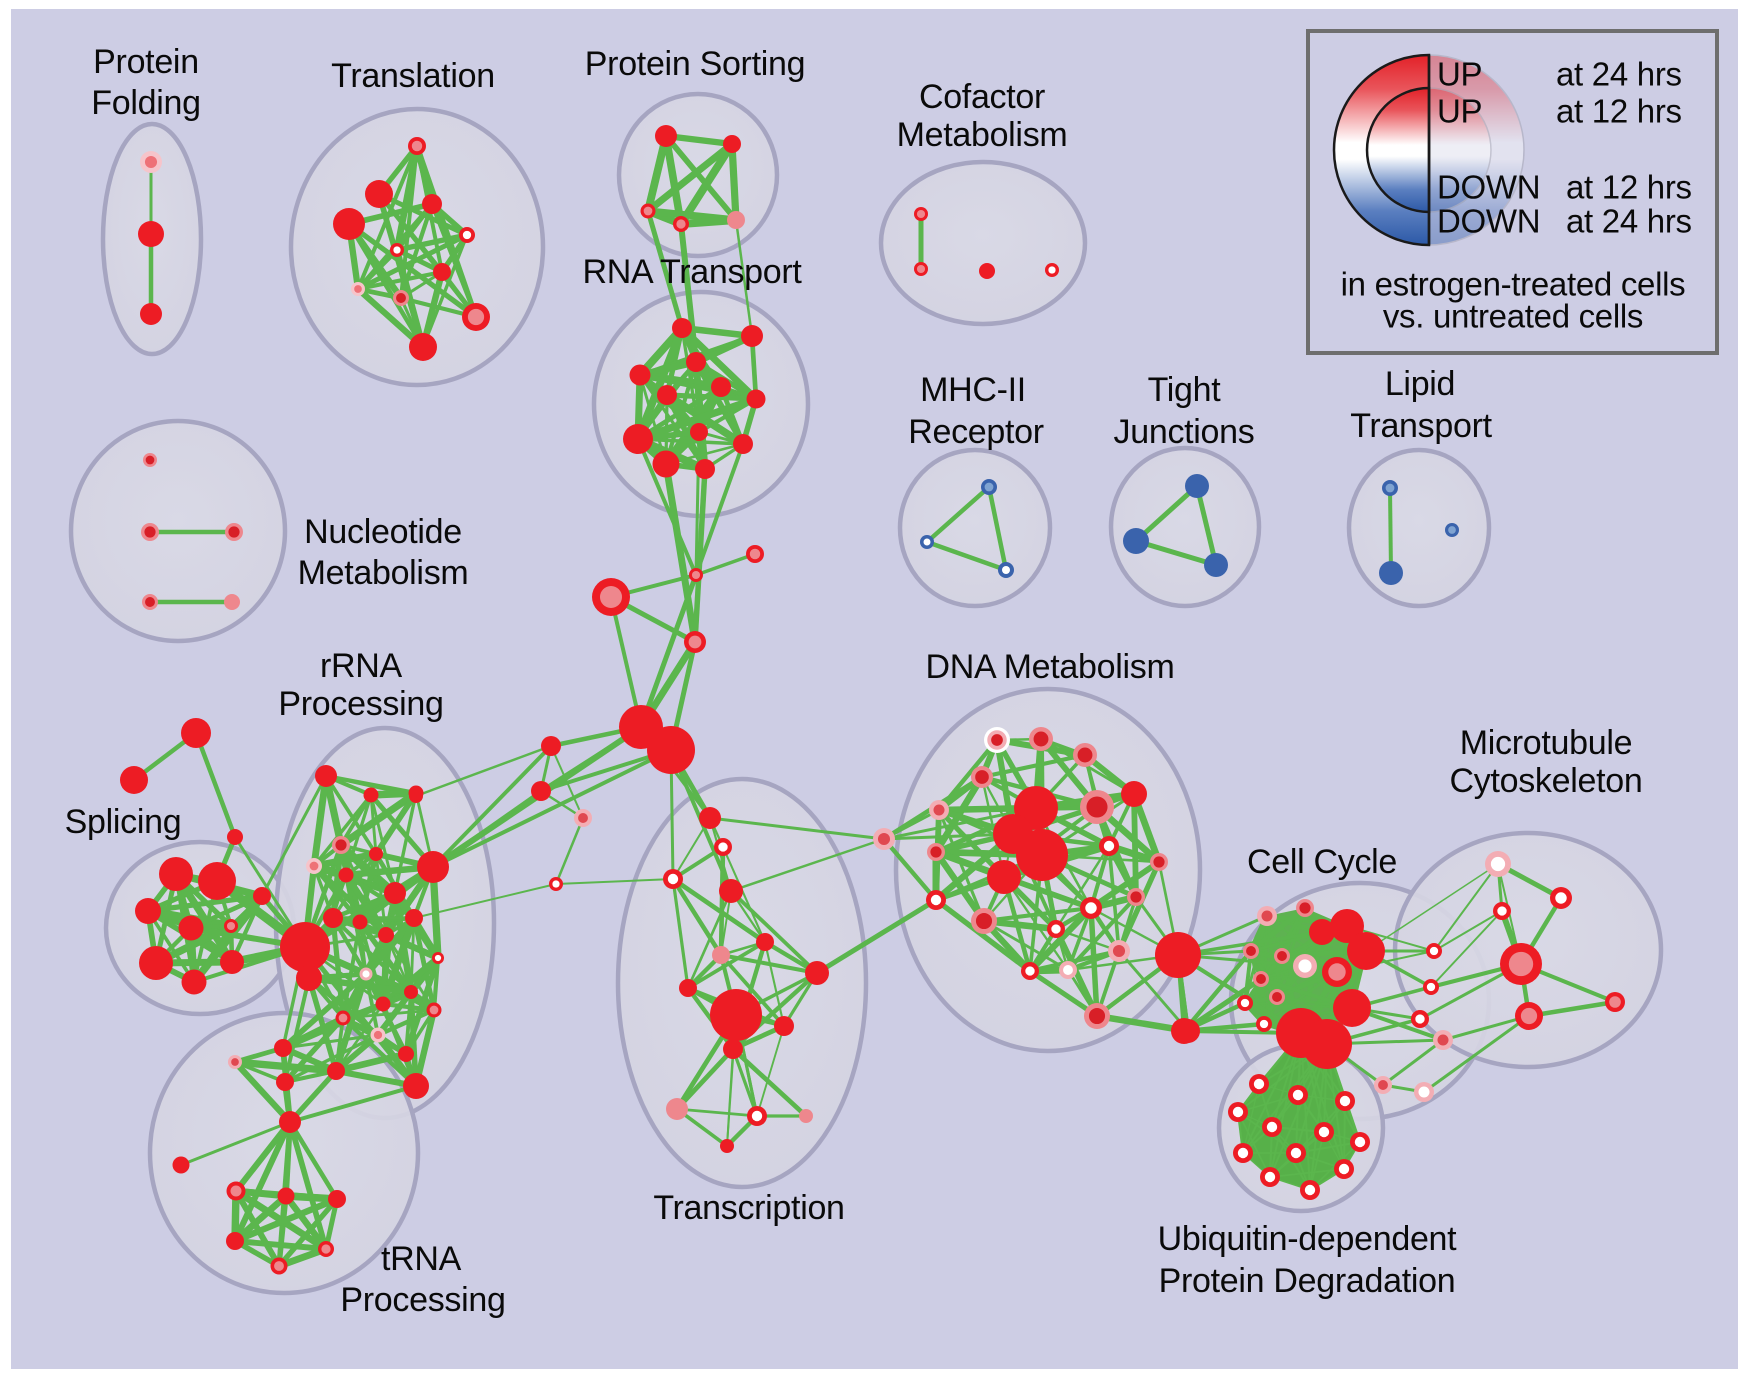  I want to click on svg-text: Tight, so click(1185, 390).